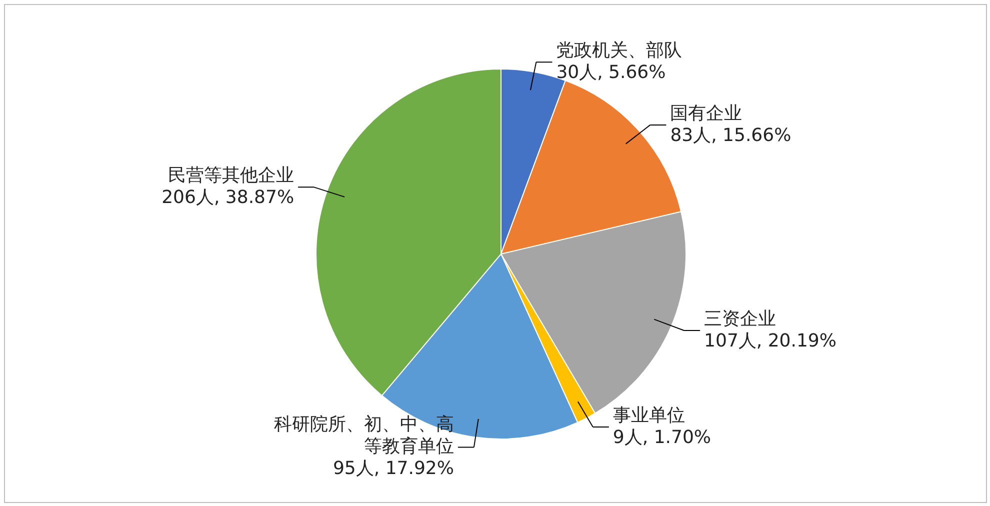  Describe the element at coordinates (611, 73) in the screenshot. I see `data-label: 30人, 5.66%` at that location.